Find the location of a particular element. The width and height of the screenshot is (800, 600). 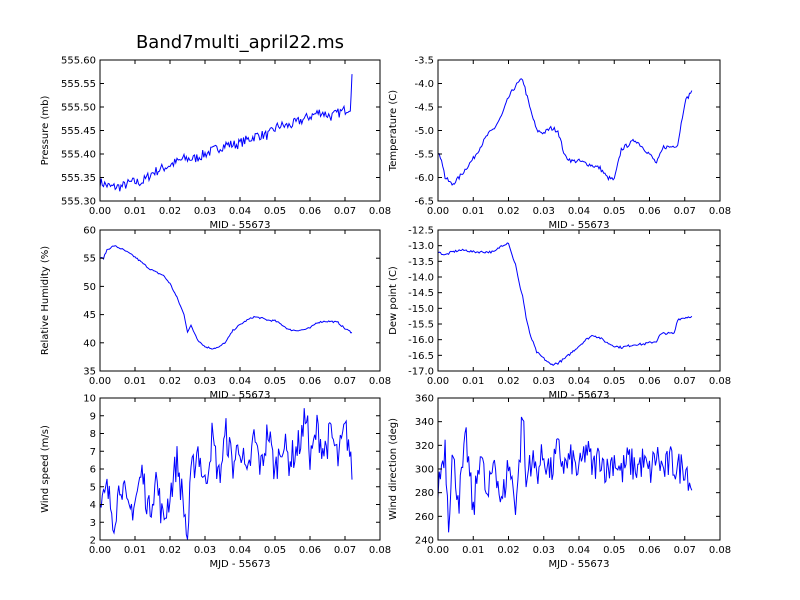

y-tick-label: -16.0 is located at coordinates (421, 340).